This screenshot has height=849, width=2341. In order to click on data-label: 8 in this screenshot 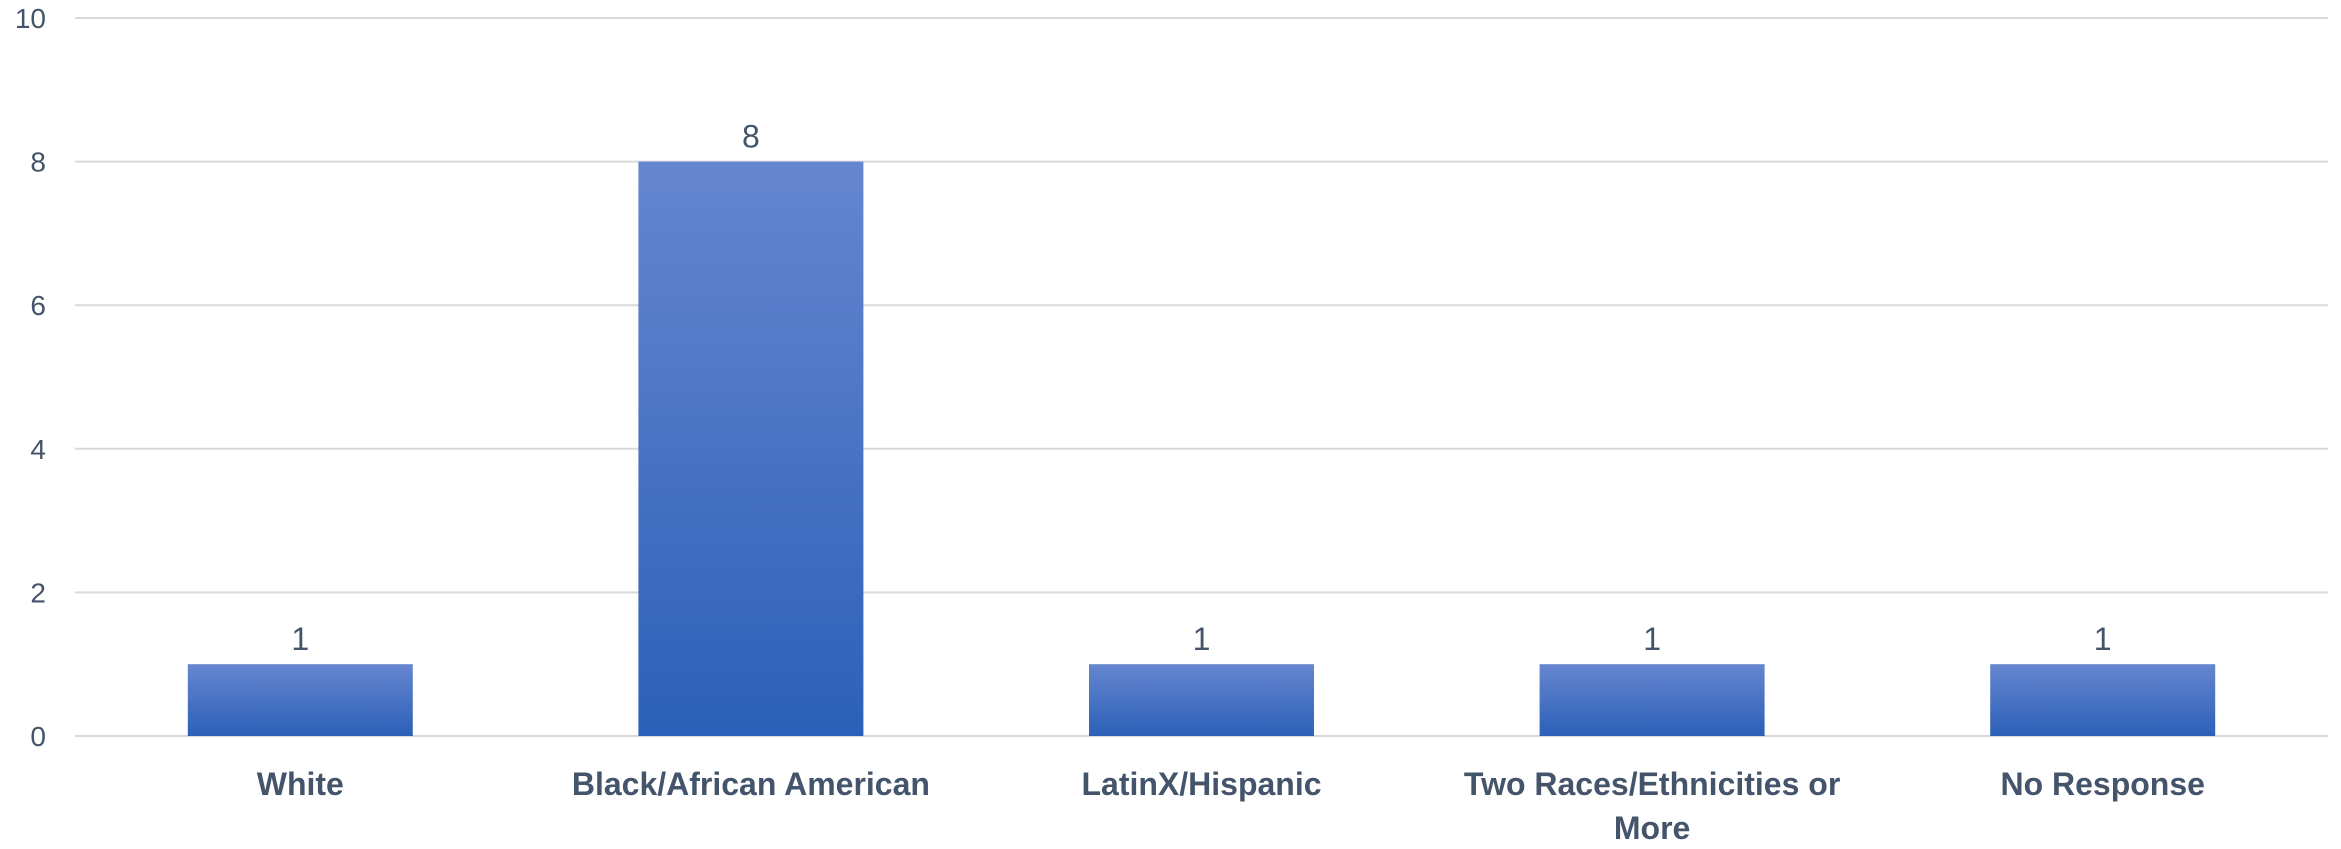, I will do `click(751, 137)`.